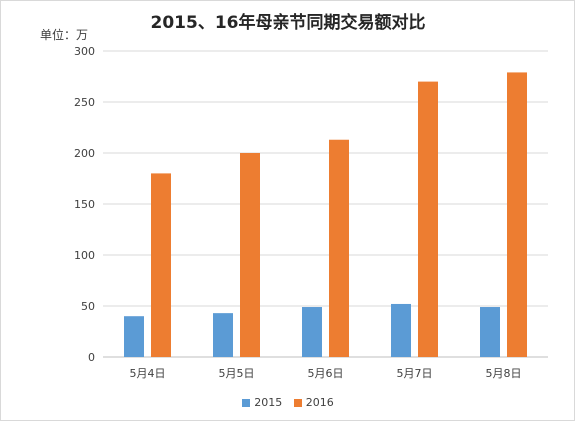 Image resolution: width=576 pixels, height=422 pixels. I want to click on legend-label-2015: 2015, so click(268, 402).